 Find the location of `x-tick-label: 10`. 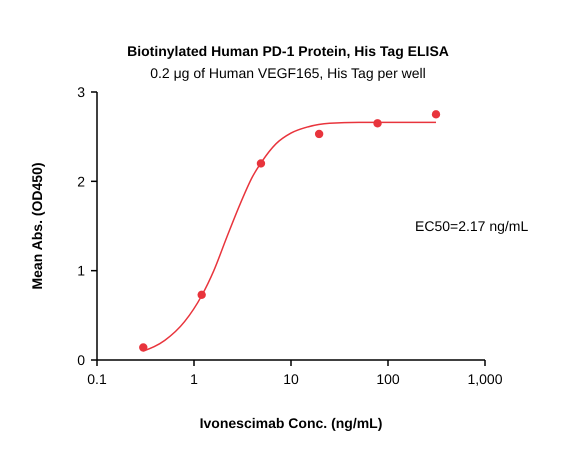

x-tick-label: 10 is located at coordinates (291, 379).